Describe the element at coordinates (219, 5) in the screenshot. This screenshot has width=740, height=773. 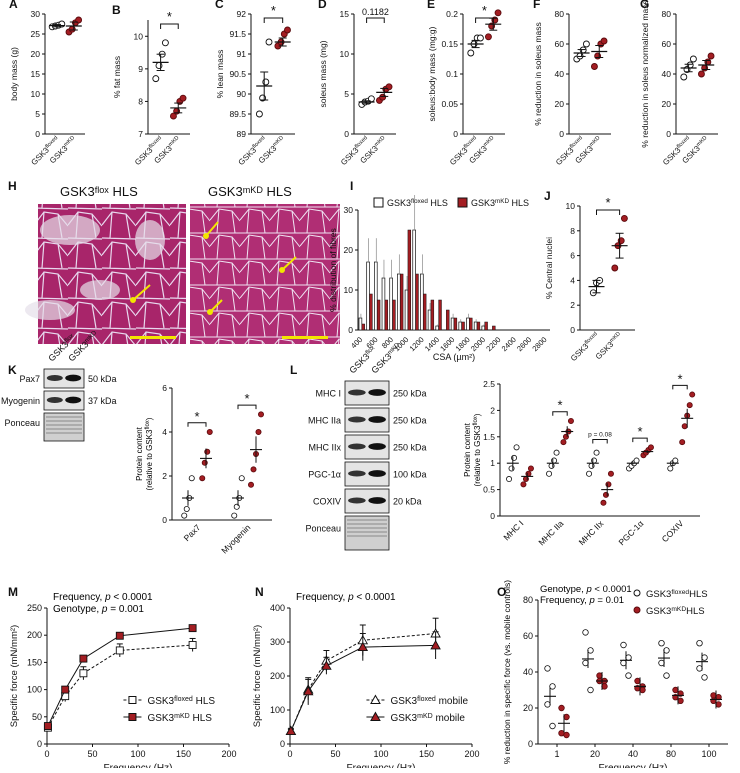
I see `panel-letter: C` at that location.